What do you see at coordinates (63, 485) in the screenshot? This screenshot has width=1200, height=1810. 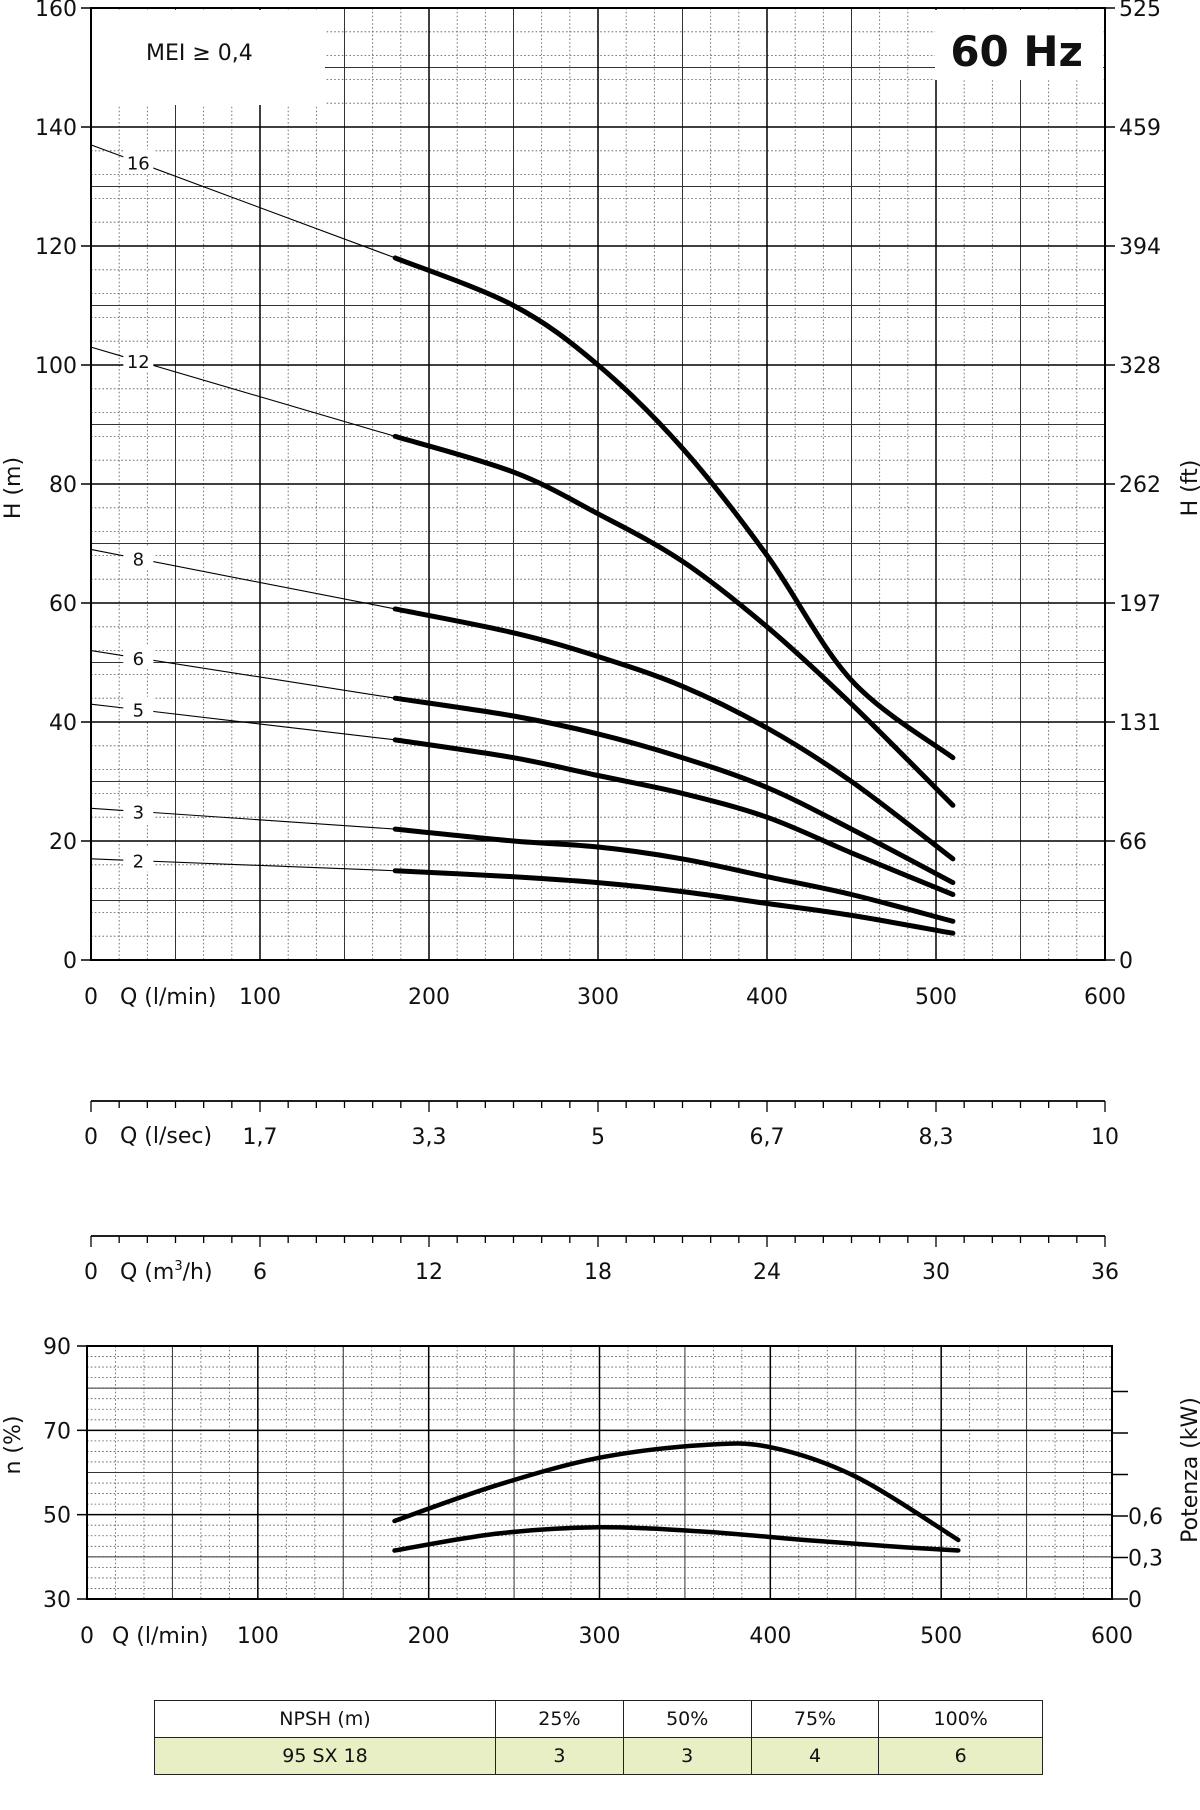 I see `y-tick-label-left: 80` at bounding box center [63, 485].